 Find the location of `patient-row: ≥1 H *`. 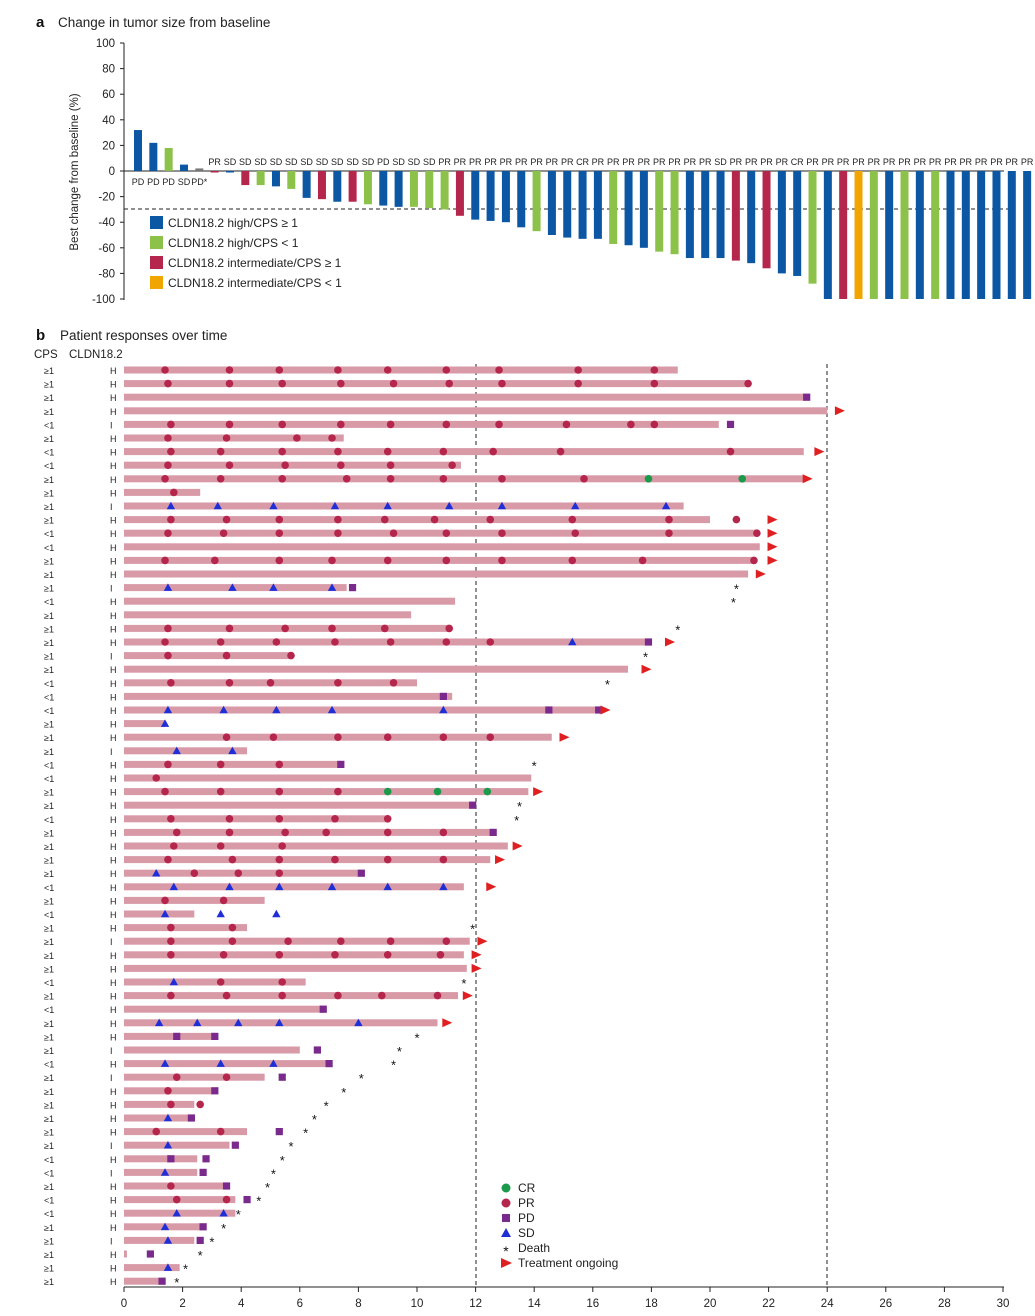

patient-row: ≥1 H * is located at coordinates (157, 1187).